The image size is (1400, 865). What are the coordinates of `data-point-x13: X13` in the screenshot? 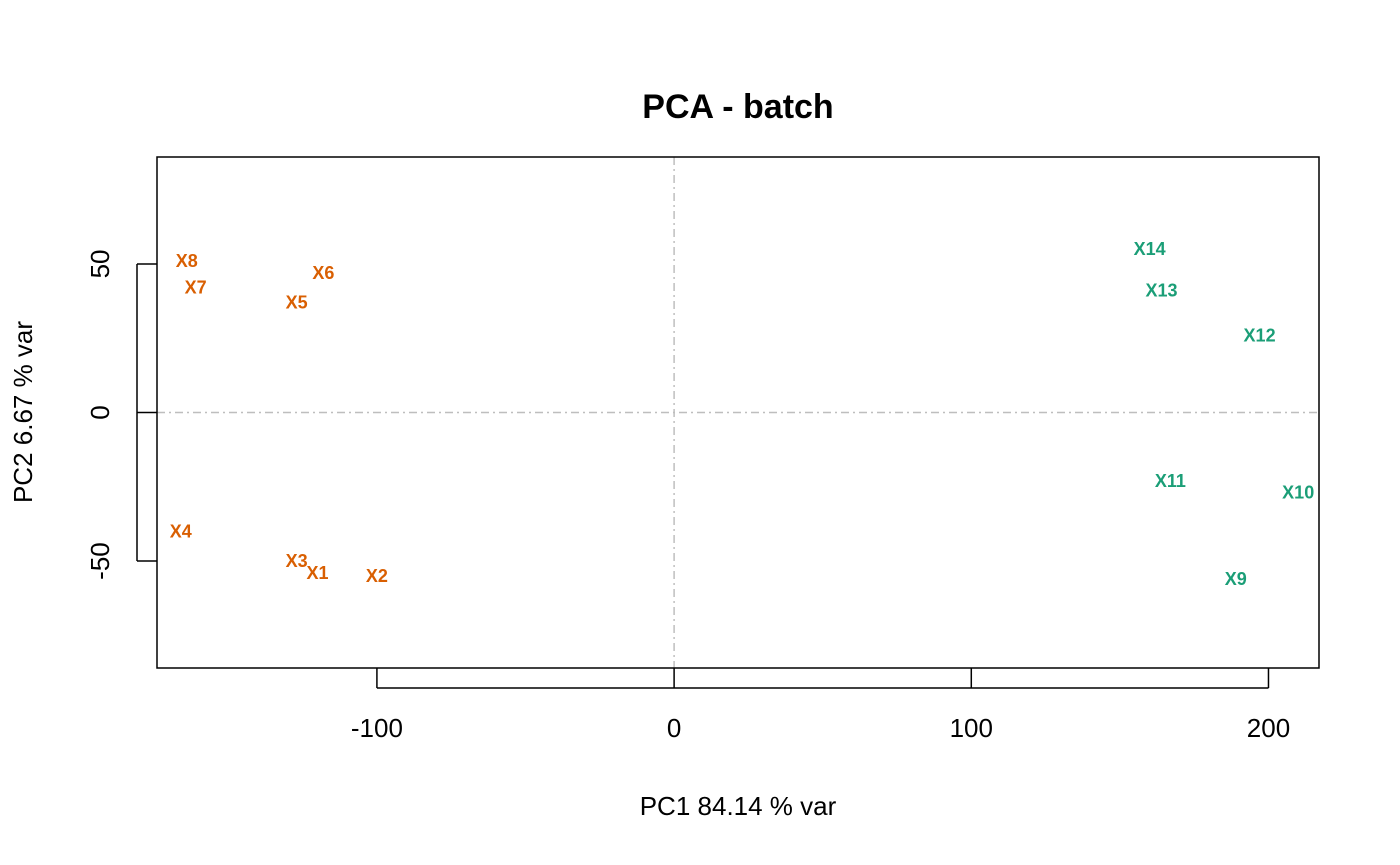 It's located at (1161, 291).